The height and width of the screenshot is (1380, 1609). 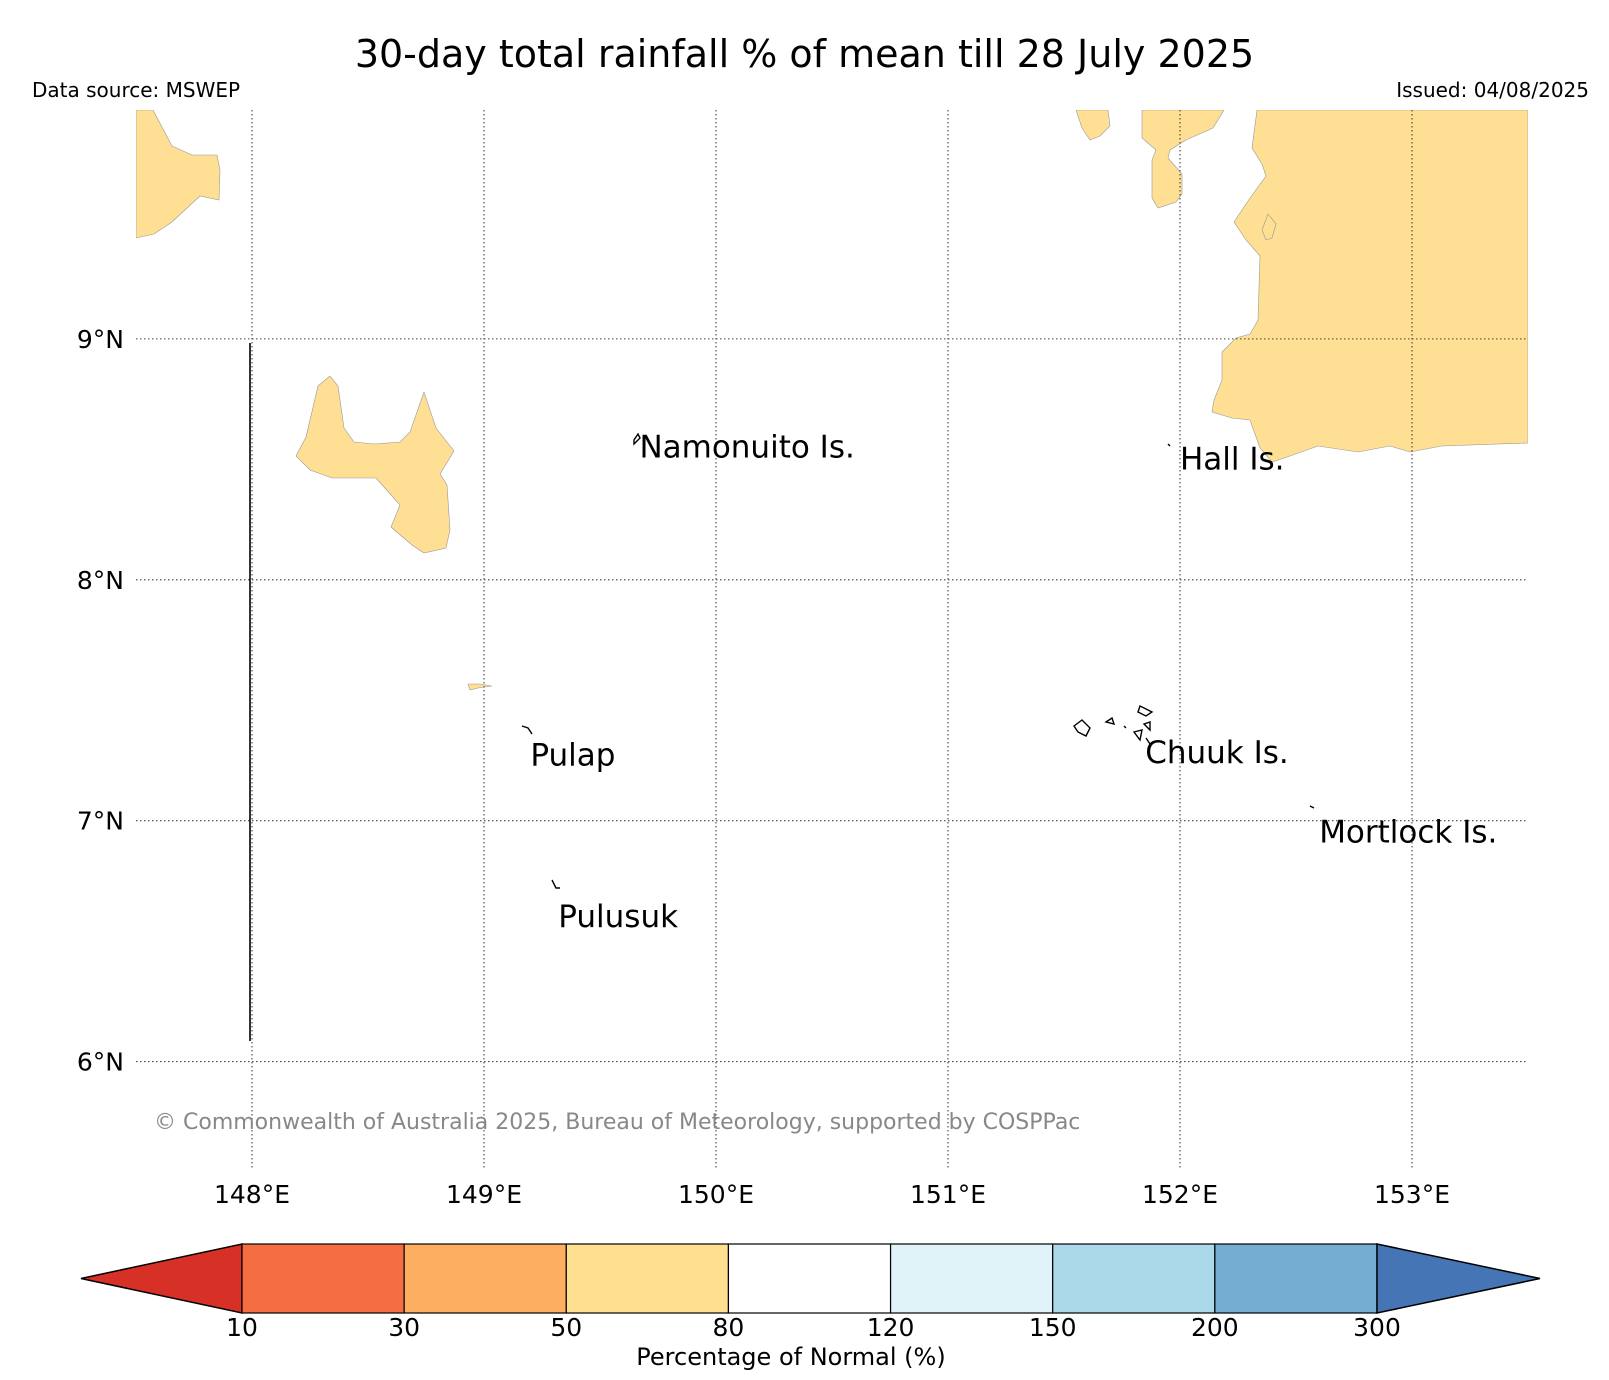 I want to click on colorbar-tick-label: 200, so click(x=1215, y=1327).